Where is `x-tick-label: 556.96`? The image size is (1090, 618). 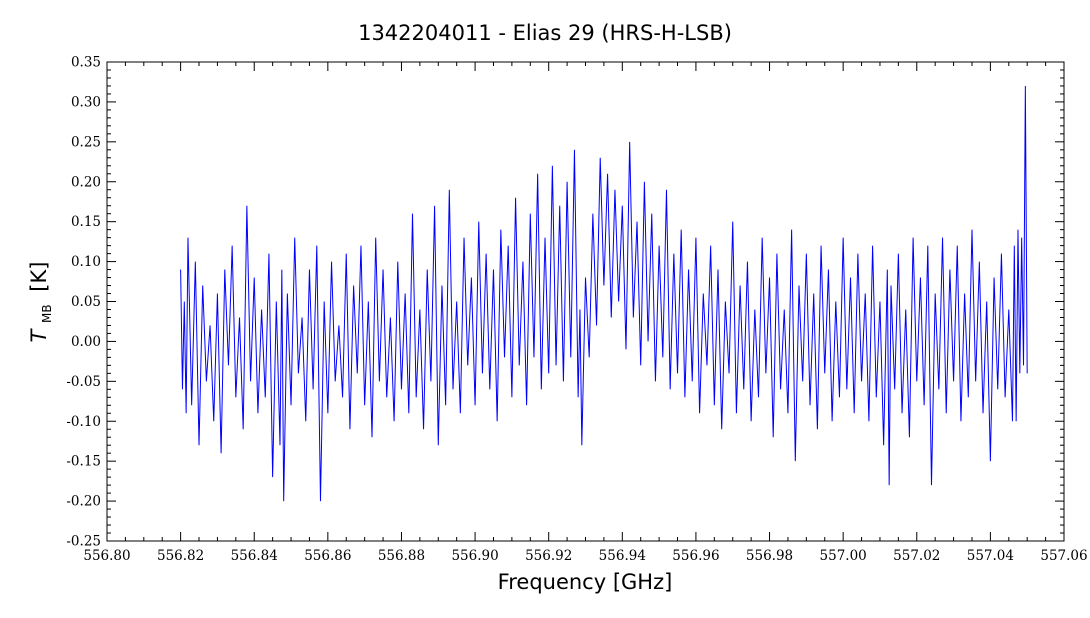 x-tick-label: 556.96 is located at coordinates (695, 556).